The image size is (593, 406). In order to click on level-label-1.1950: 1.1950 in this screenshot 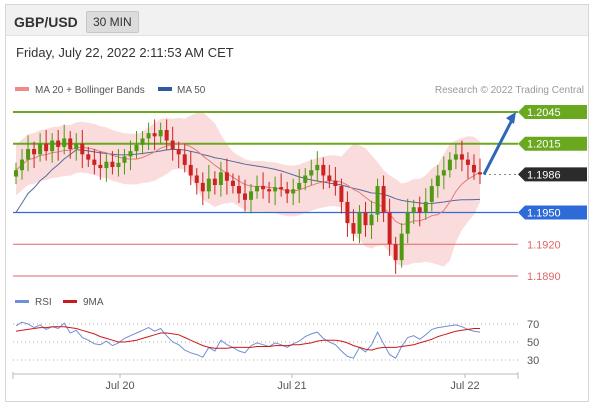, I will do `click(544, 214)`.